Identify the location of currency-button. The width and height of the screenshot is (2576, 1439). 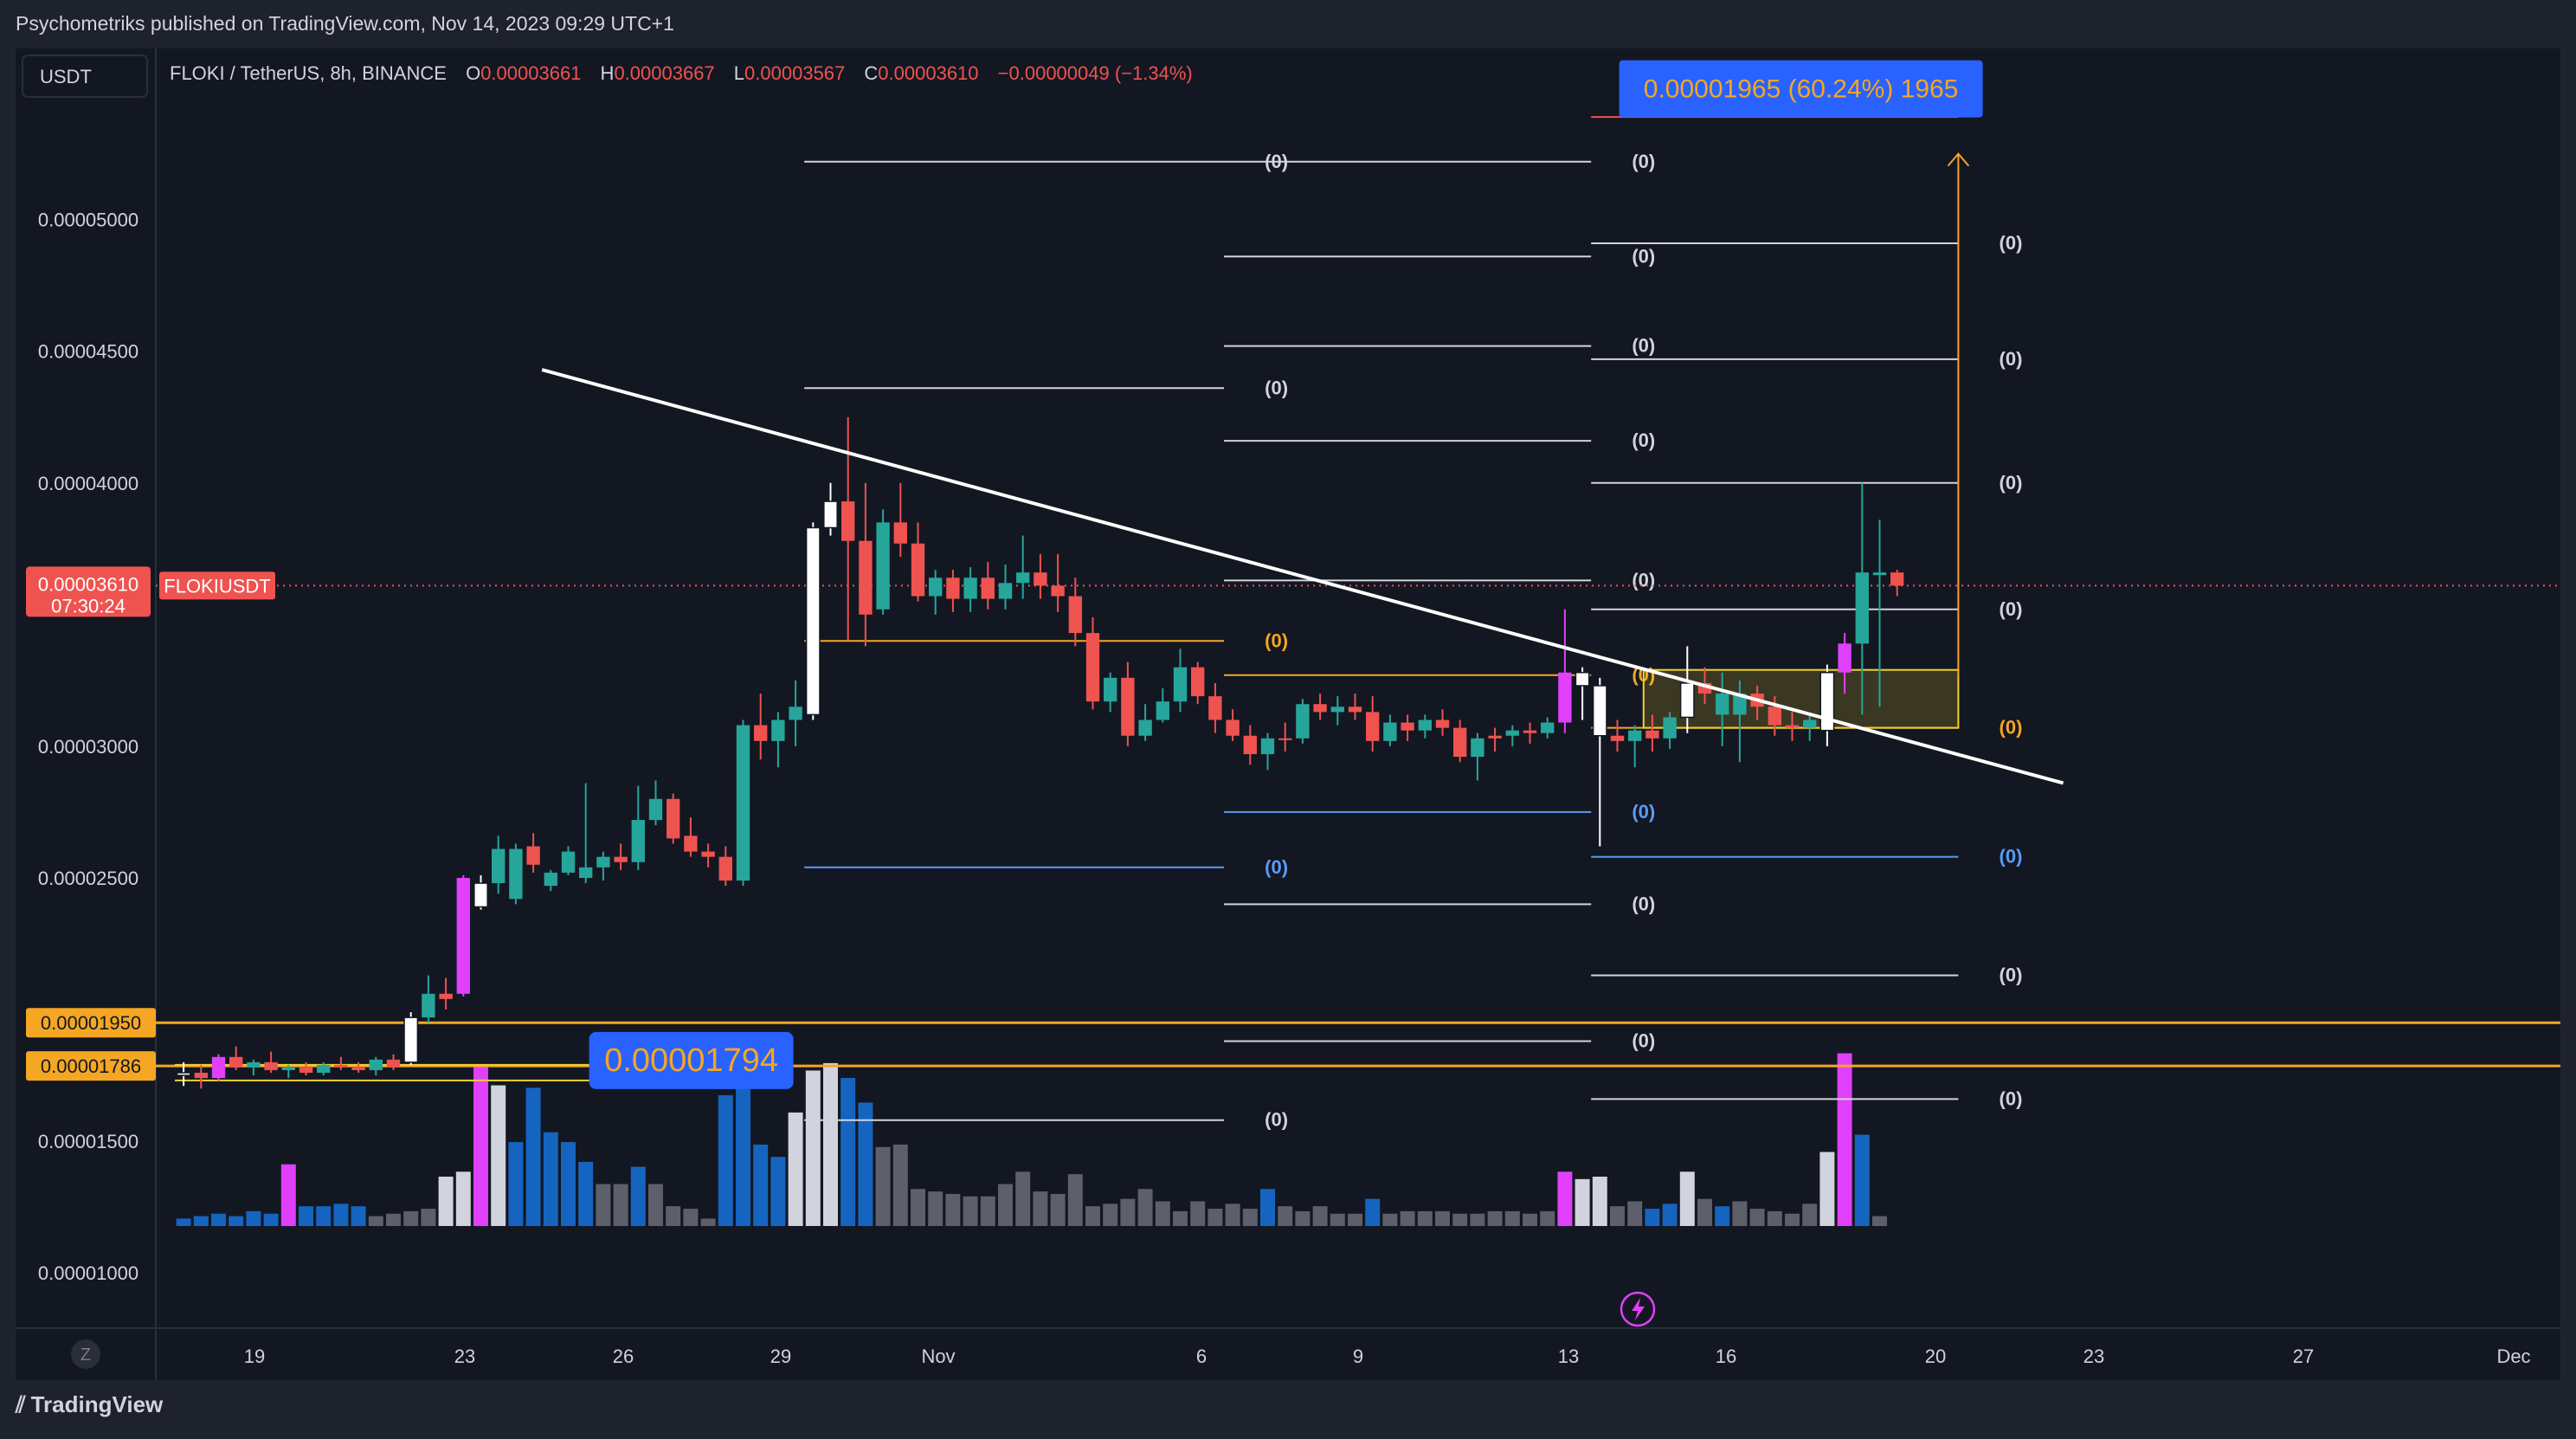
(85, 76).